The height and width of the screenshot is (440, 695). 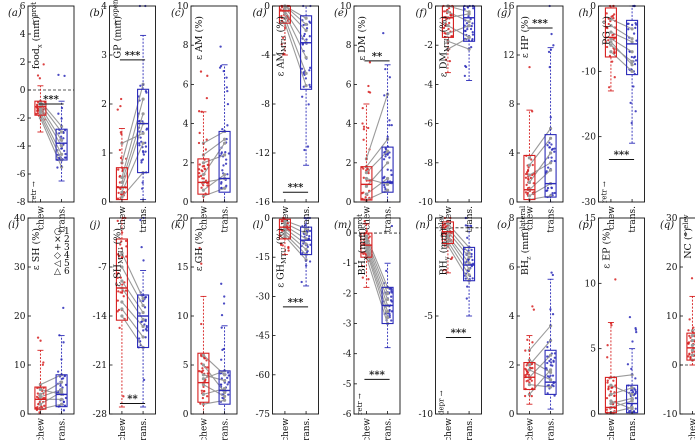 I want to click on y-tick-label: -12, so click(x=263, y=154).